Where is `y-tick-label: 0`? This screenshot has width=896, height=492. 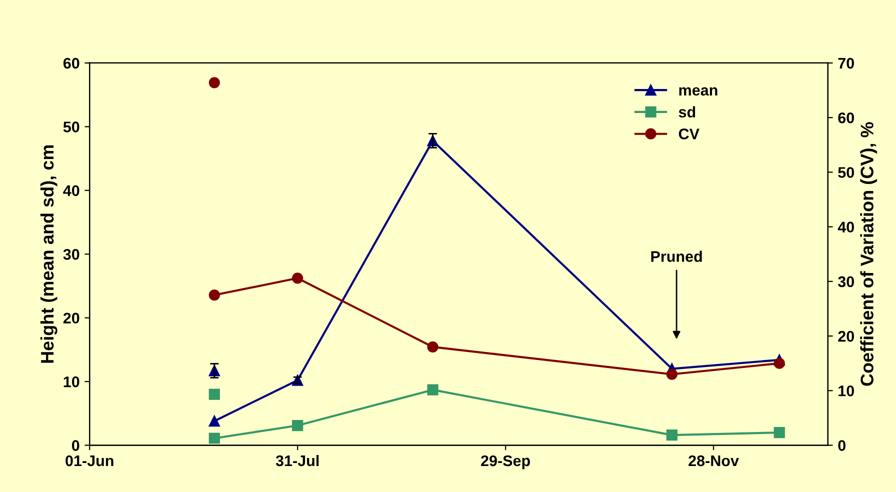
y-tick-label: 0 is located at coordinates (76, 445).